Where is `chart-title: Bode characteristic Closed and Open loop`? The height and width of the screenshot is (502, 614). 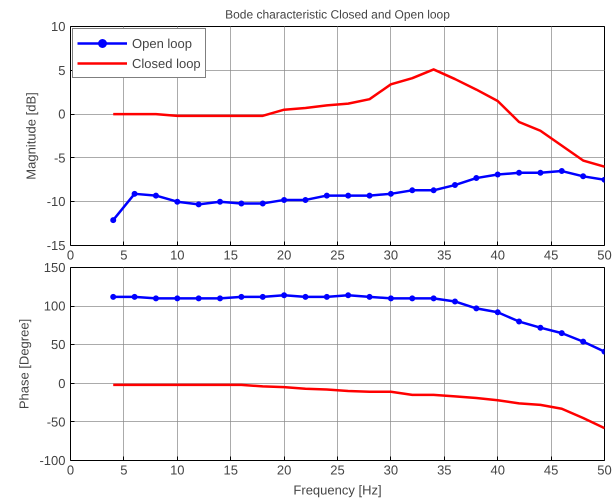
chart-title: Bode characteristic Closed and Open loop is located at coordinates (337, 15).